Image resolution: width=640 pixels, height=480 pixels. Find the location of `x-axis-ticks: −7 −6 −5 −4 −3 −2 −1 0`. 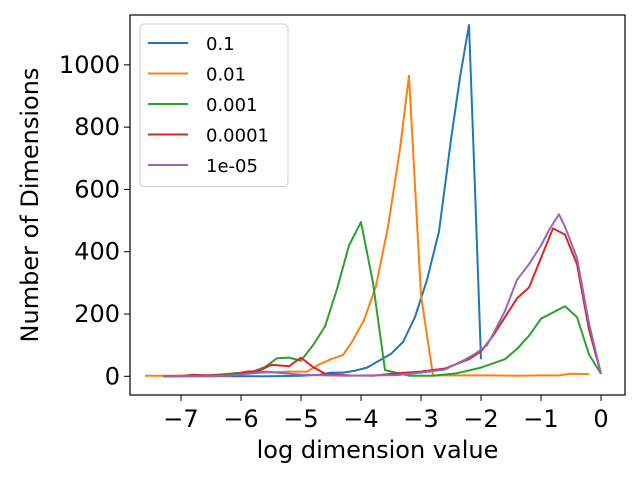

x-axis-ticks: −7 −6 −5 −4 −3 −2 −1 0 is located at coordinates (386, 414).